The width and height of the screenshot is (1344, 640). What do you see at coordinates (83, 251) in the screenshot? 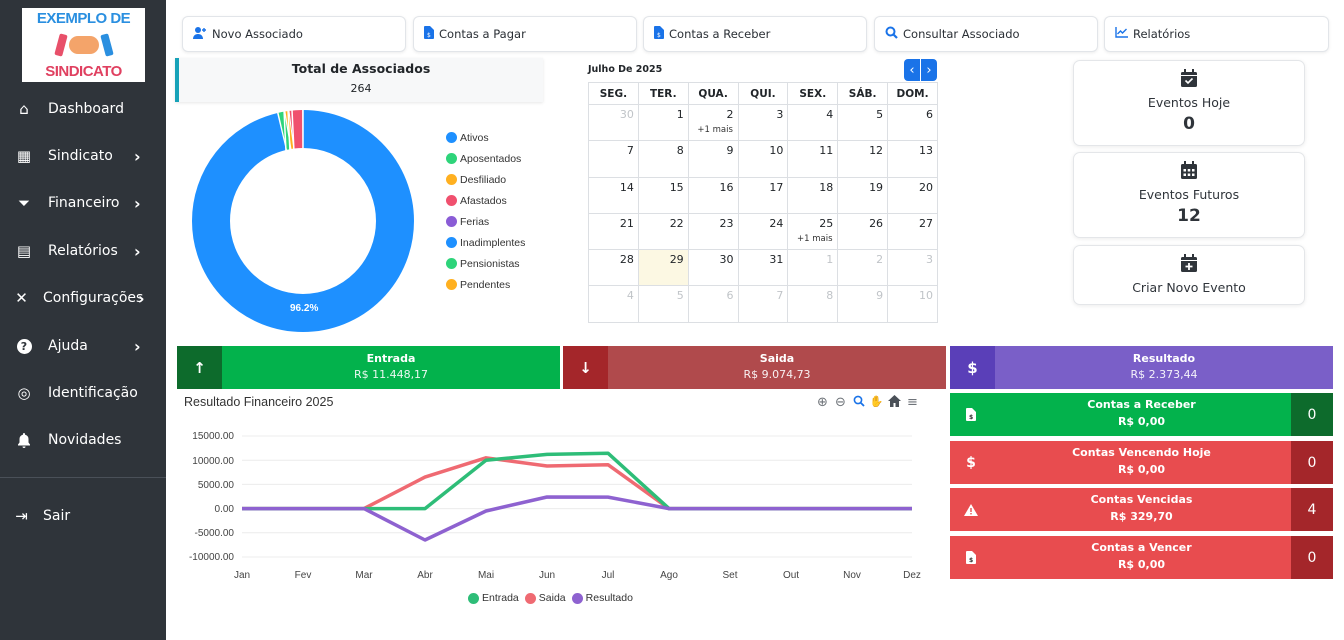
I see `sidebar-item-relatorios: ▤ Relatórios ›` at bounding box center [83, 251].